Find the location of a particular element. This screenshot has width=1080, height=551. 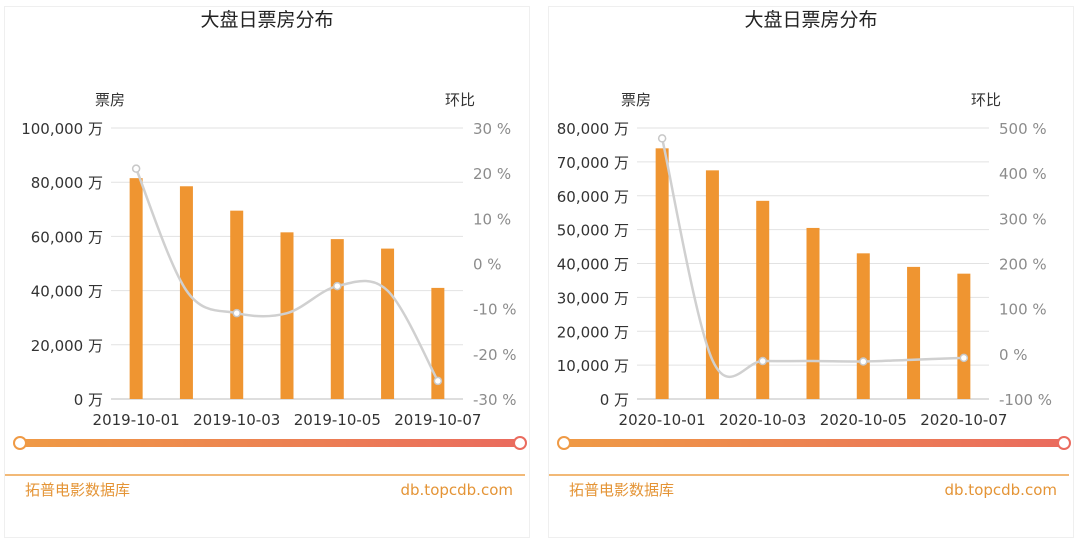

y-right-tick-label: 100 % is located at coordinates (1023, 310).